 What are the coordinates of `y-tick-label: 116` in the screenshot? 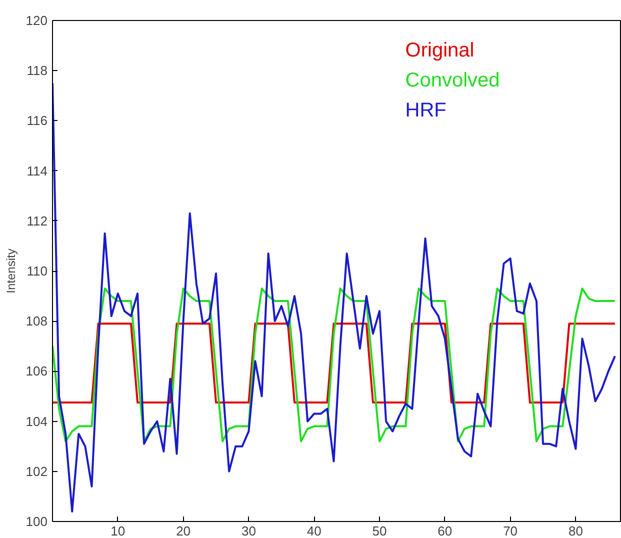 It's located at (37, 120).